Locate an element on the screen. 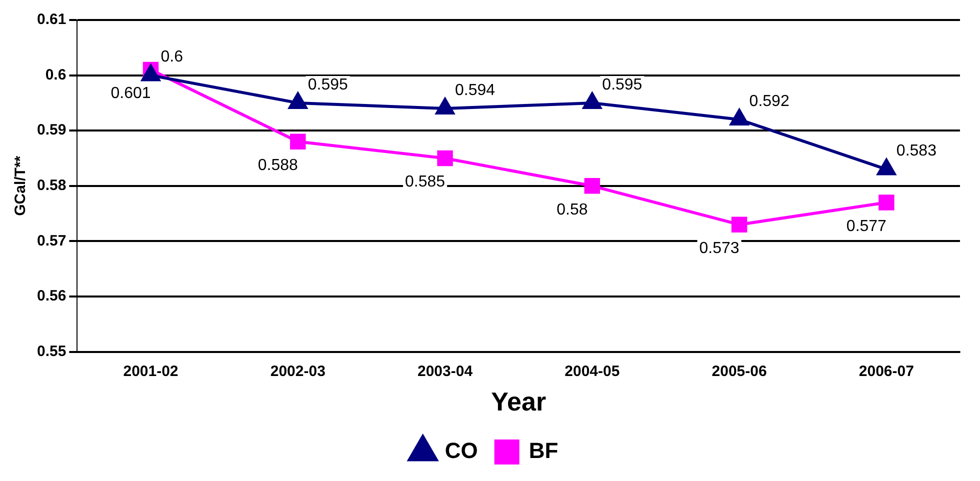  y-tick-label: 0.55 is located at coordinates (51, 351).